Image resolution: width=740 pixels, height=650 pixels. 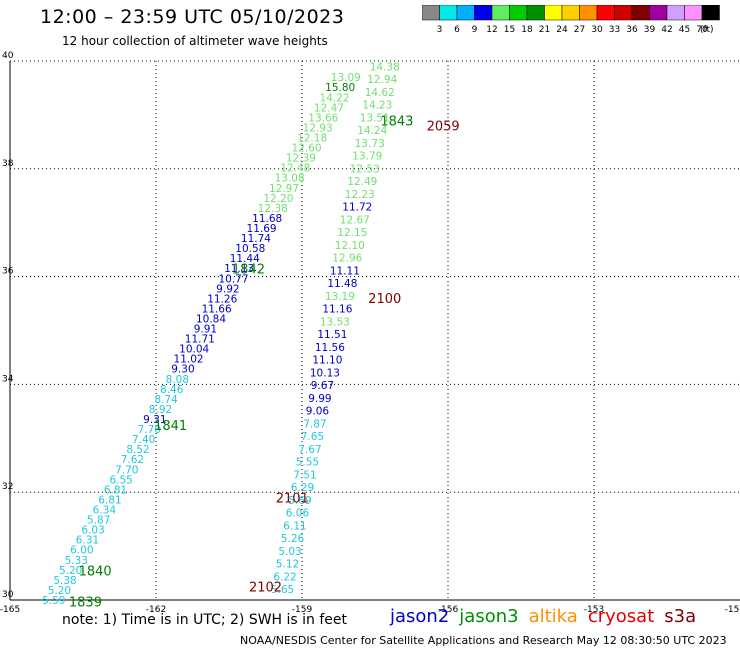 I want to click on wave-height-label: 7.67, so click(x=309, y=450).